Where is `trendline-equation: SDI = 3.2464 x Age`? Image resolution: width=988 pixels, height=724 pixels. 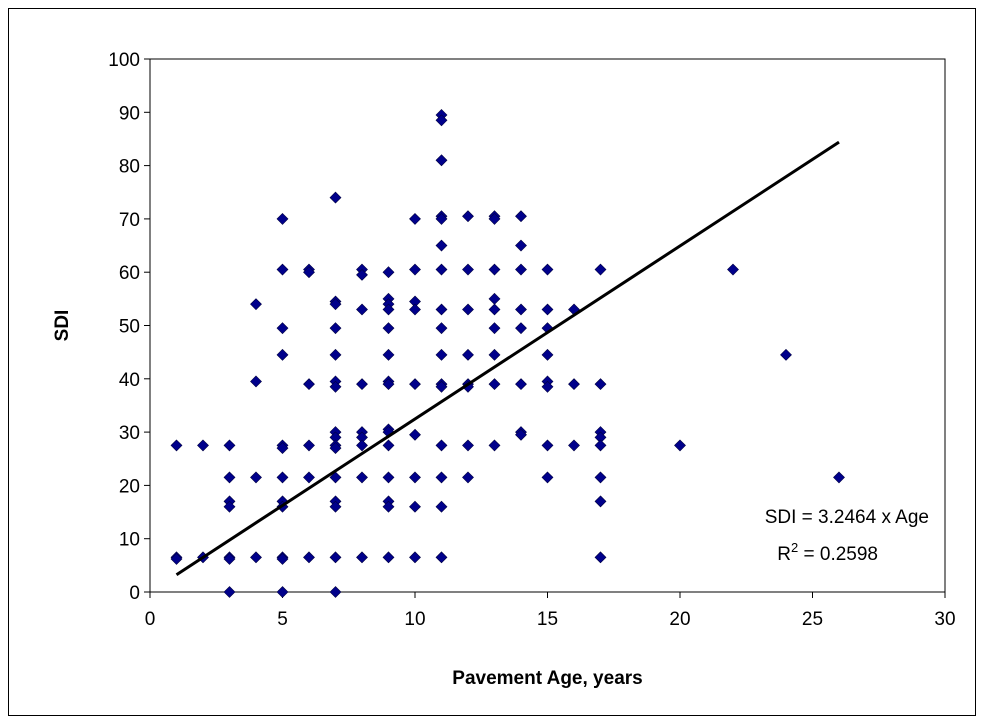
trendline-equation: SDI = 3.2464 x Age is located at coordinates (847, 517).